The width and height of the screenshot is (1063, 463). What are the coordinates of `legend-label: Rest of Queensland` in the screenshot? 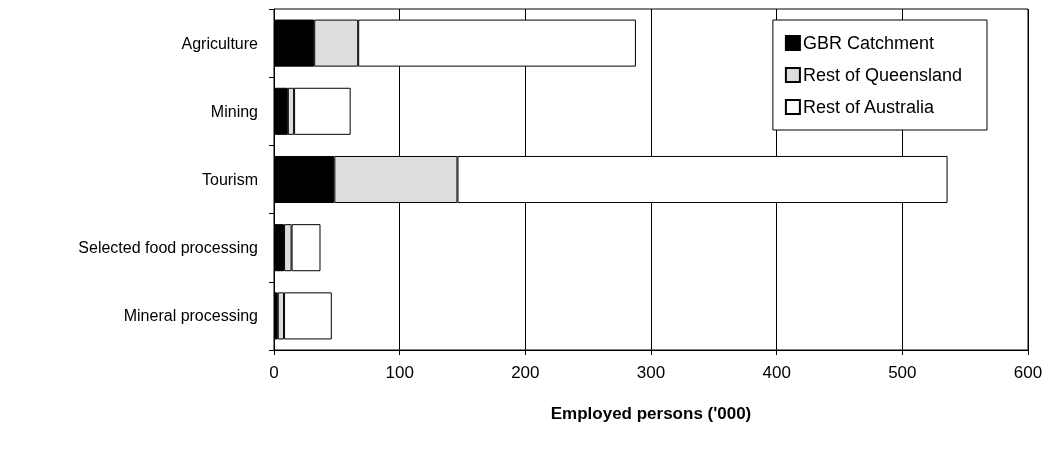 It's located at (882, 75).